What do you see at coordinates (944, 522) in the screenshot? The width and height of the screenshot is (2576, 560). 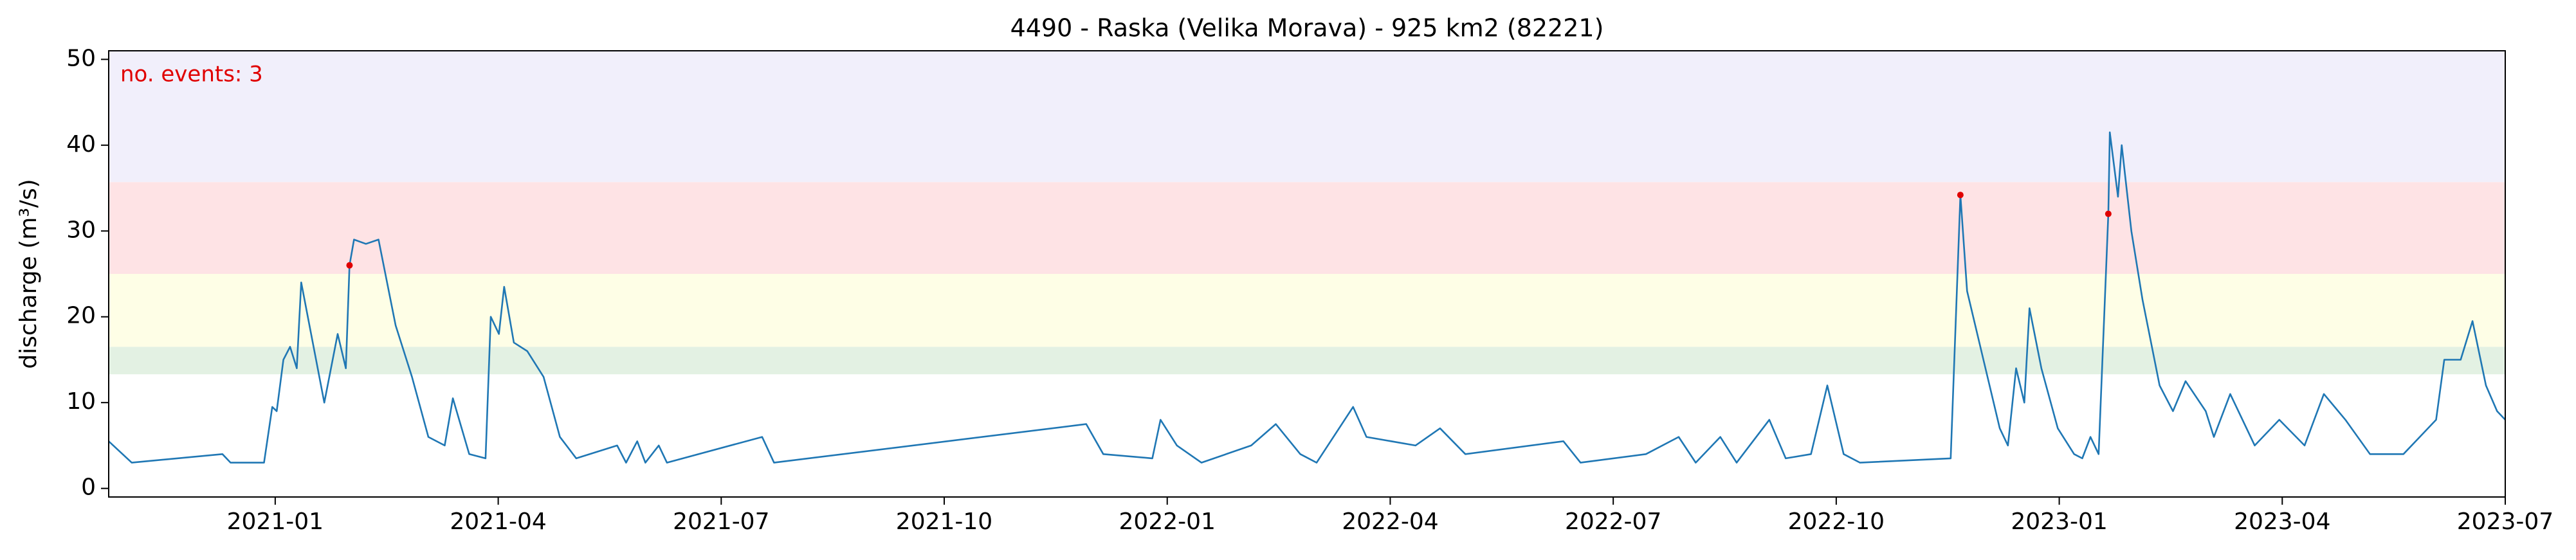 I see `x-tick-label: 2021-10` at bounding box center [944, 522].